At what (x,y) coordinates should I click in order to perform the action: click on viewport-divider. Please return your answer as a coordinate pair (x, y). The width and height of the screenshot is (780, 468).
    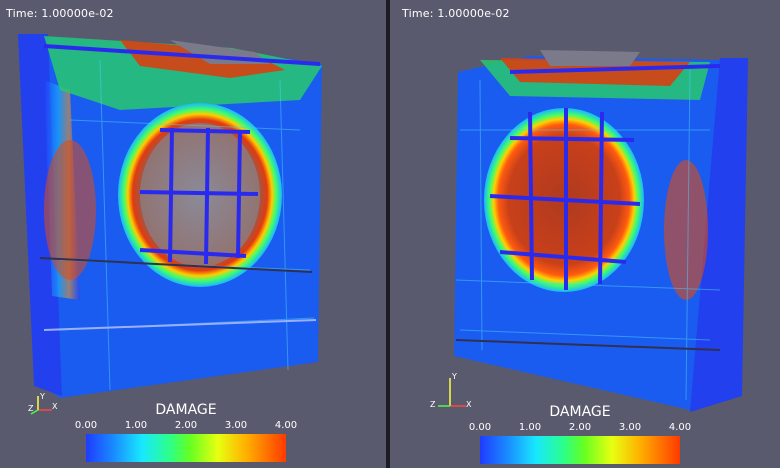
    Looking at the image, I should click on (388, 234).